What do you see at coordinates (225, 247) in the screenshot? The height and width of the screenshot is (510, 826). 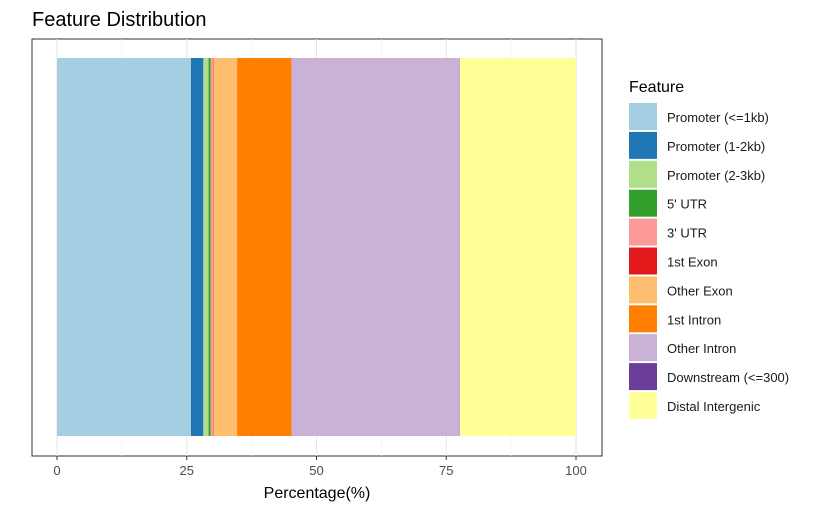 I see `bar-segment: Other Exon` at bounding box center [225, 247].